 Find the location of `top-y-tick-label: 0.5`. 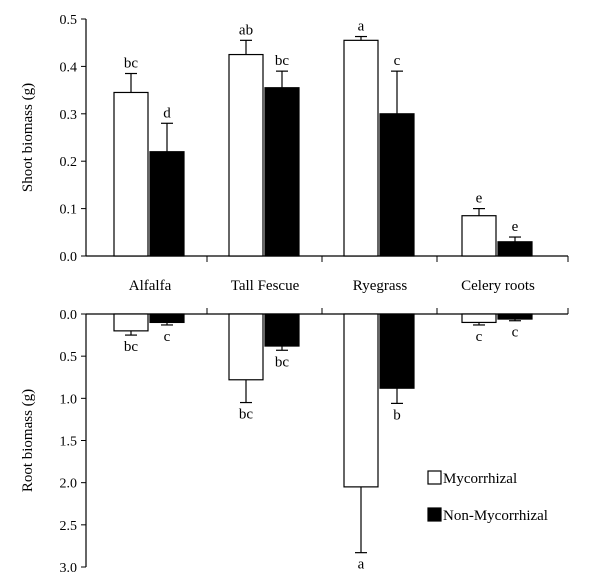

top-y-tick-label: 0.5 is located at coordinates (69, 20).